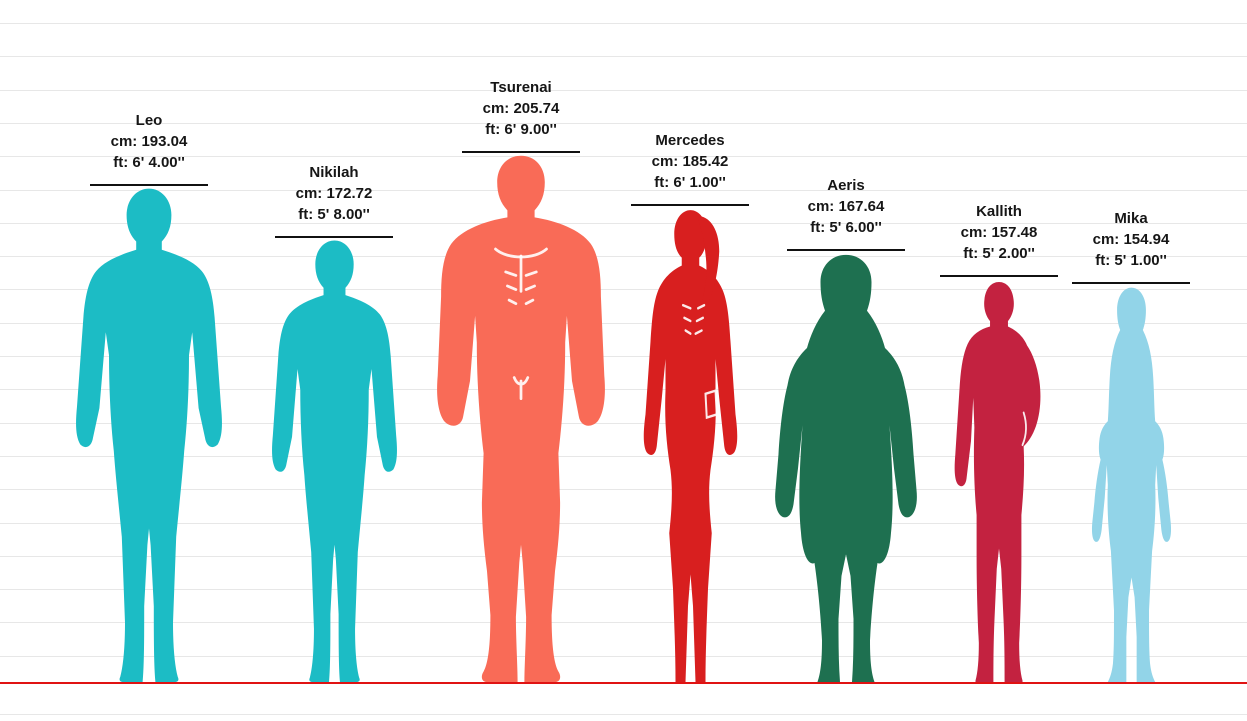 This screenshot has height=721, width=1247. I want to click on person-height-cm: cm: 172.72, so click(334, 193).